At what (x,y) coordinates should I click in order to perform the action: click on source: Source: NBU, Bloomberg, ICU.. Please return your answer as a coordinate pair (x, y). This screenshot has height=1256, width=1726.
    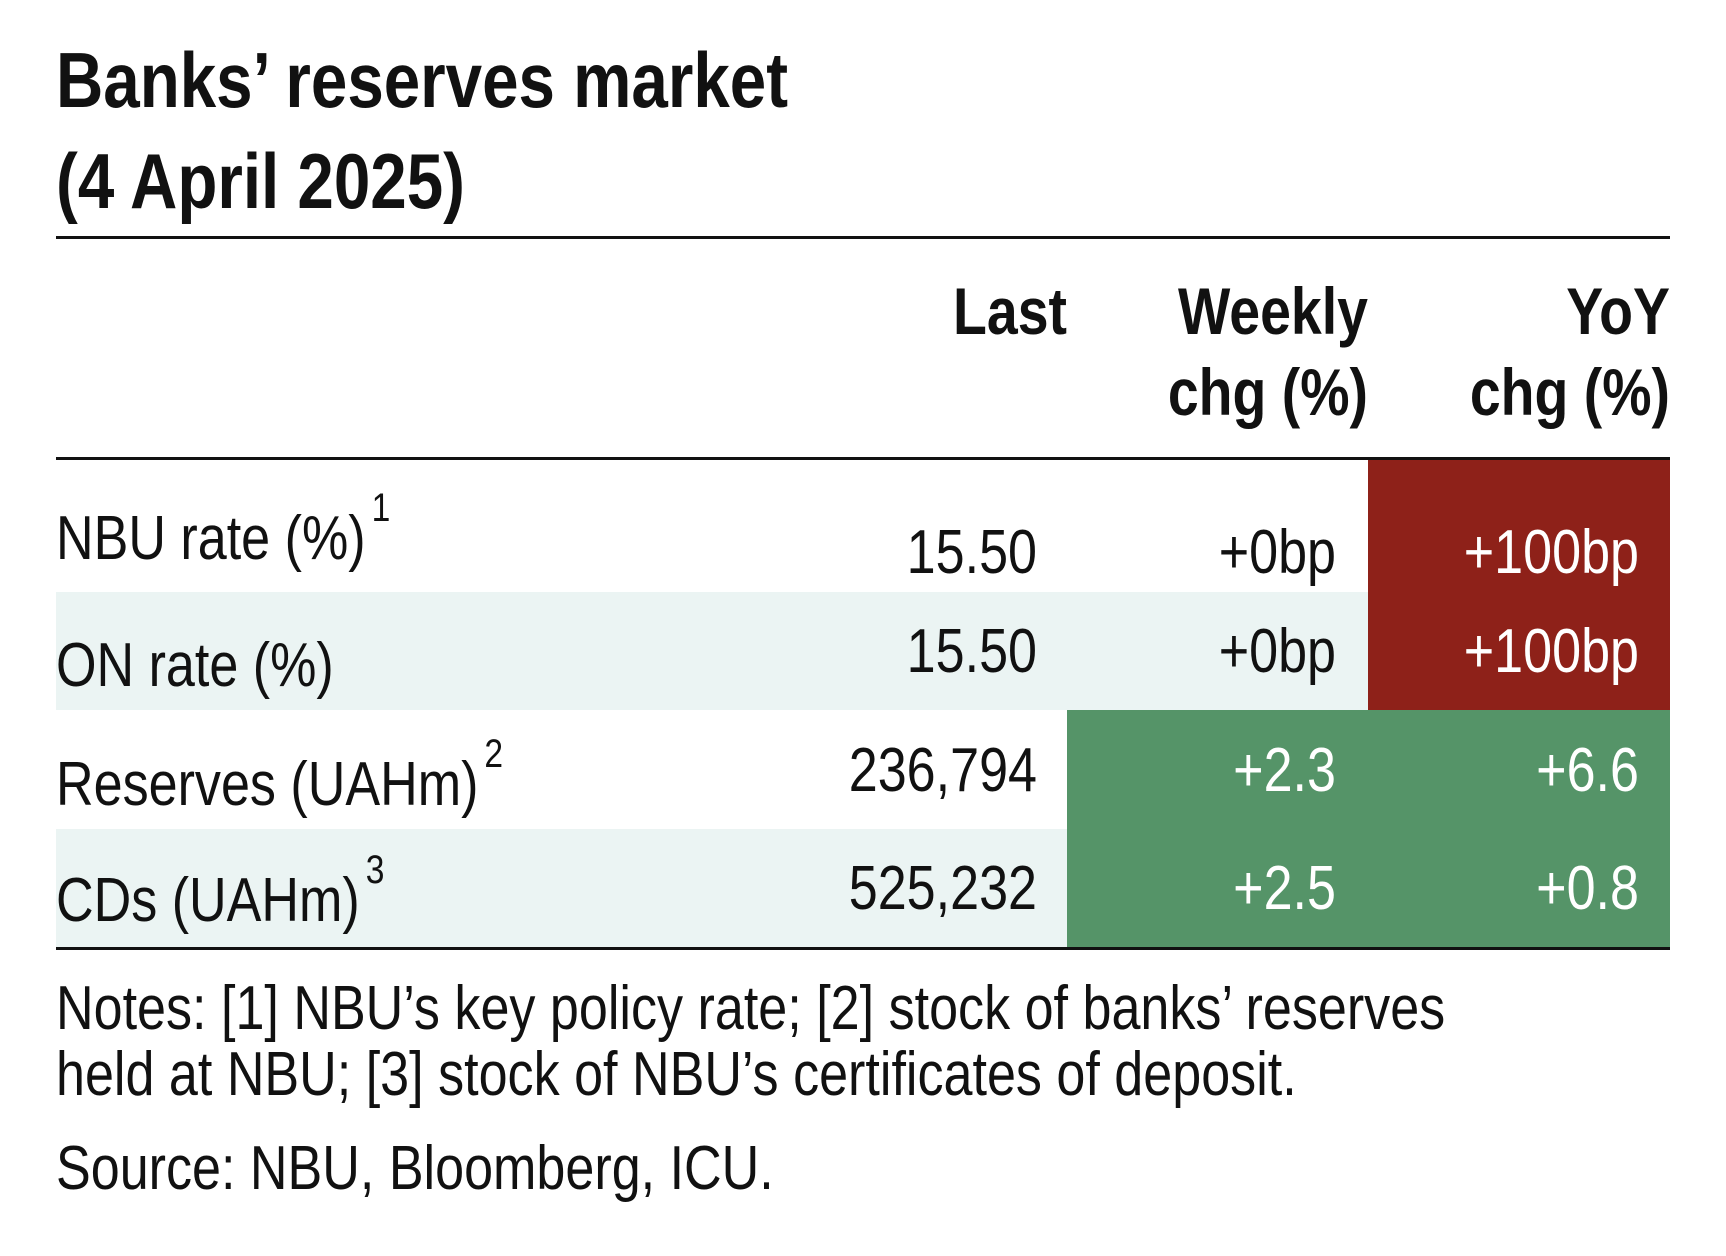
    Looking at the image, I should click on (415, 1168).